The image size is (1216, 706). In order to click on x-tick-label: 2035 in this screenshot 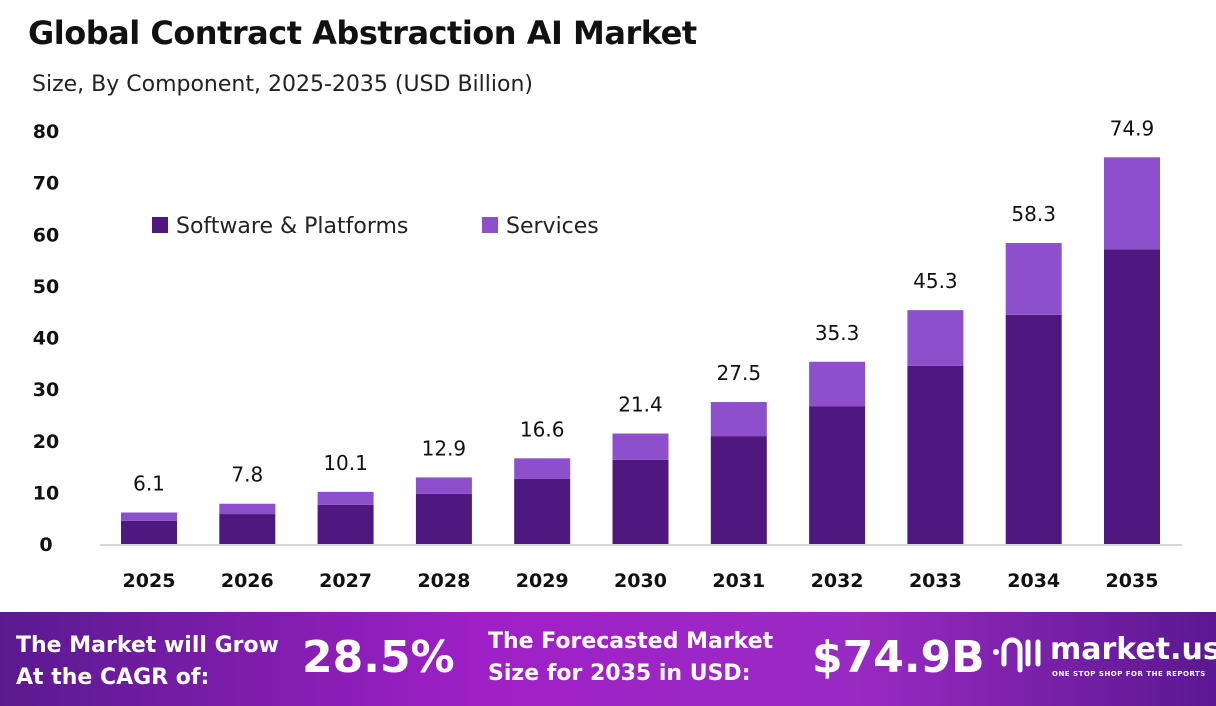, I will do `click(1132, 581)`.